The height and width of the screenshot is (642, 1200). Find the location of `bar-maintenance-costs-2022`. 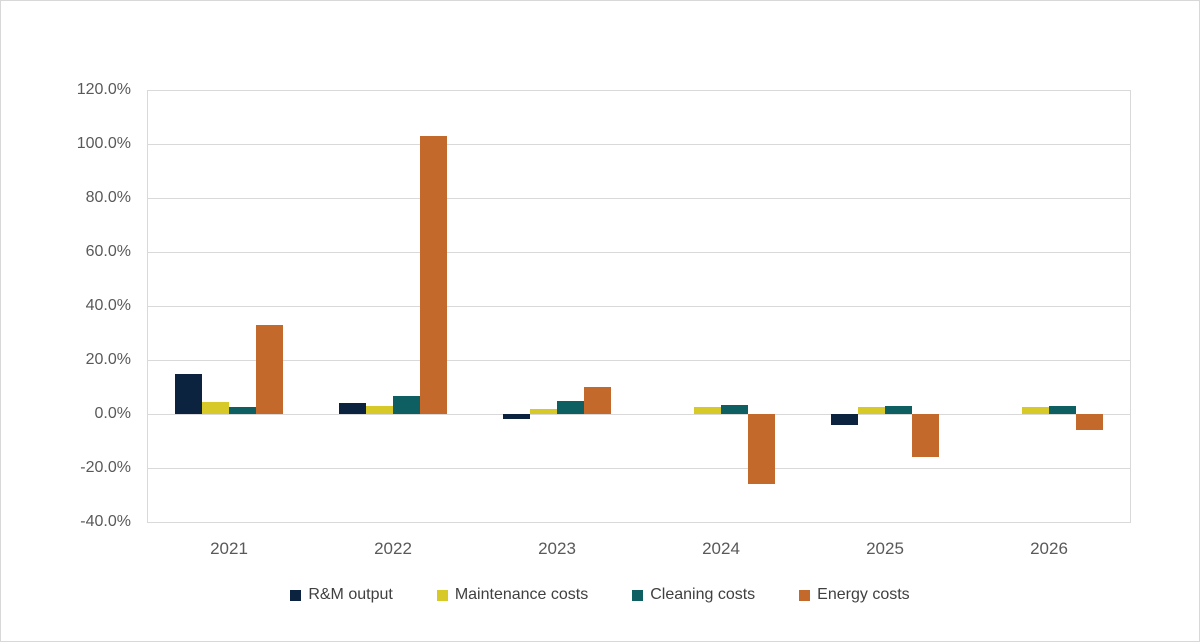

bar-maintenance-costs-2022 is located at coordinates (379, 409).